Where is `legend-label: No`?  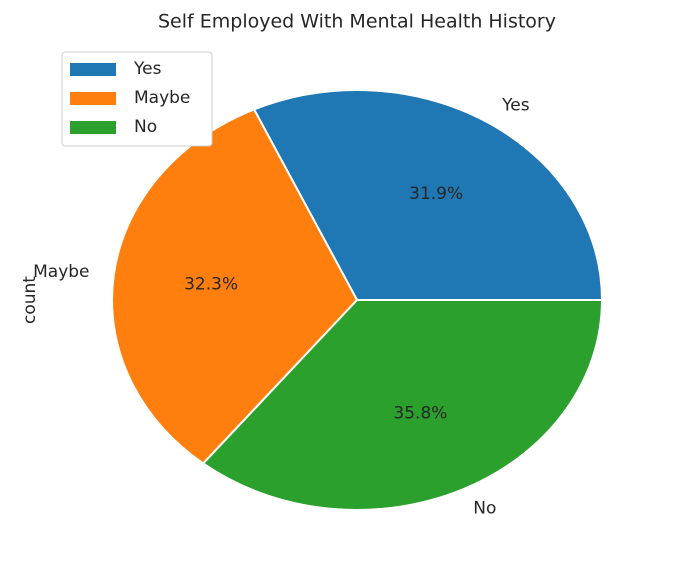 legend-label: No is located at coordinates (145, 127).